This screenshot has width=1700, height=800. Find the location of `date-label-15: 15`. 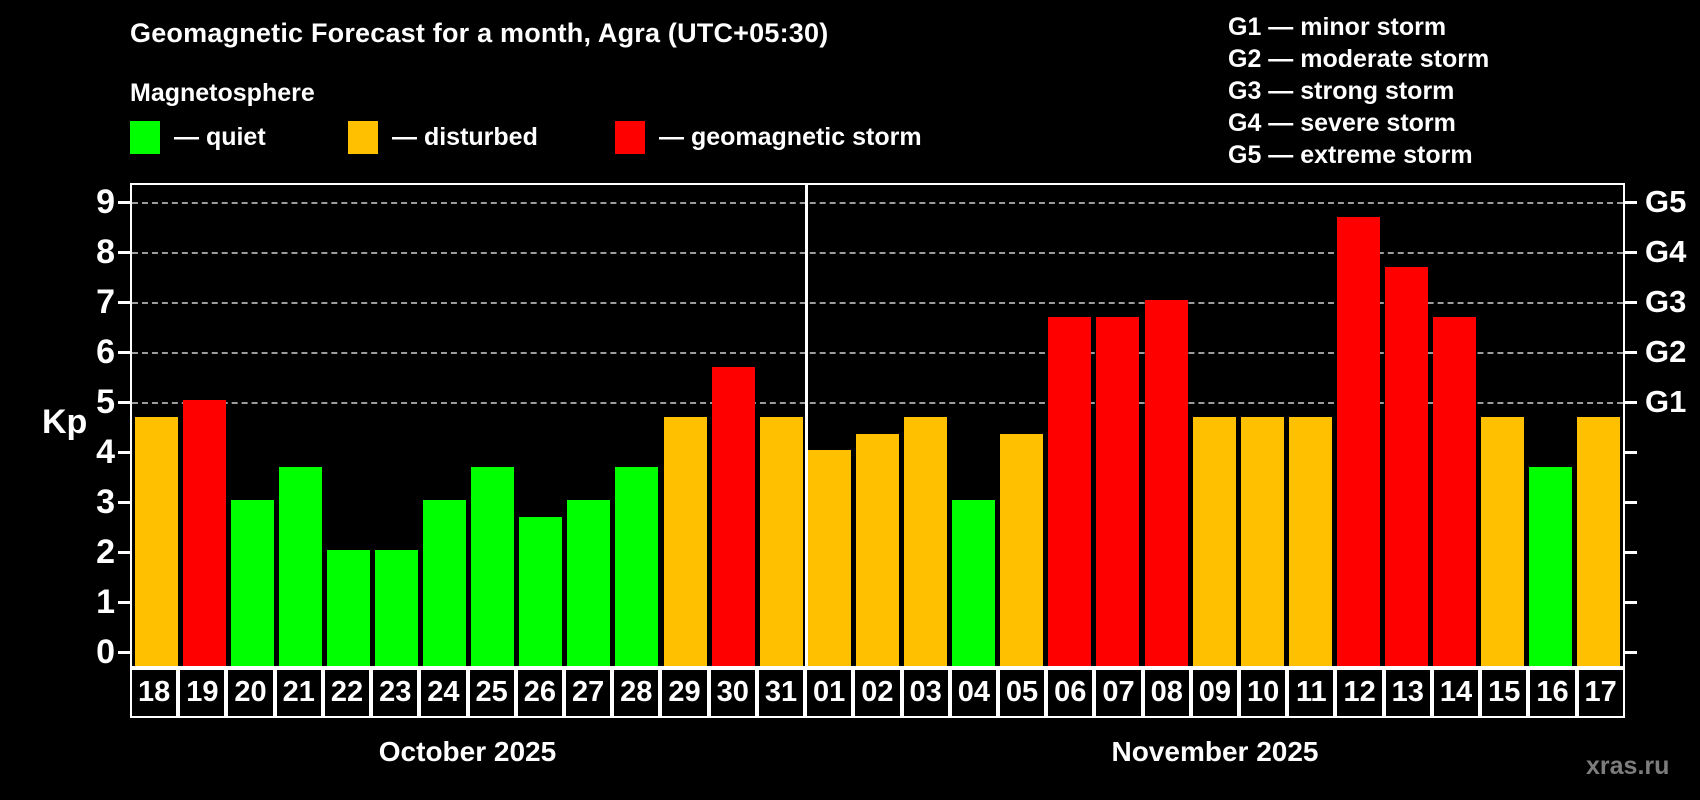

date-label-15: 15 is located at coordinates (1504, 693).